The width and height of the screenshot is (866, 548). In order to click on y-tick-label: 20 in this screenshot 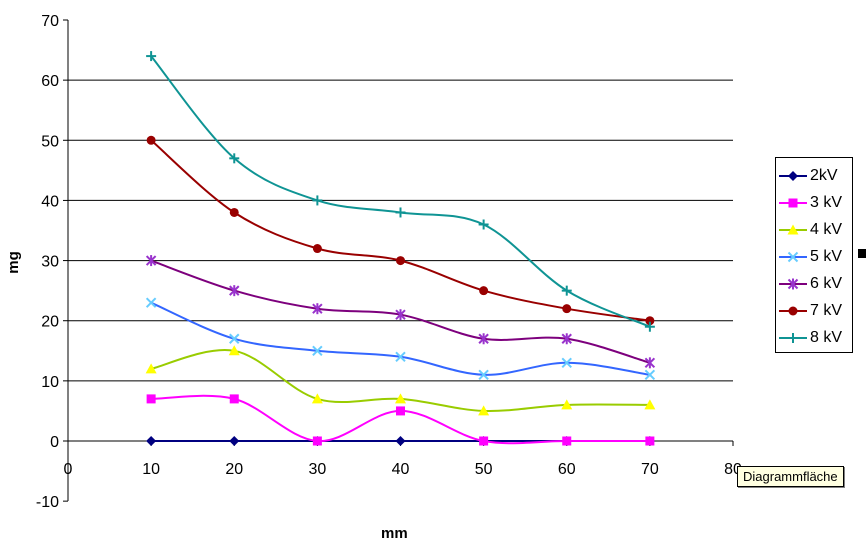, I will do `click(50, 322)`.